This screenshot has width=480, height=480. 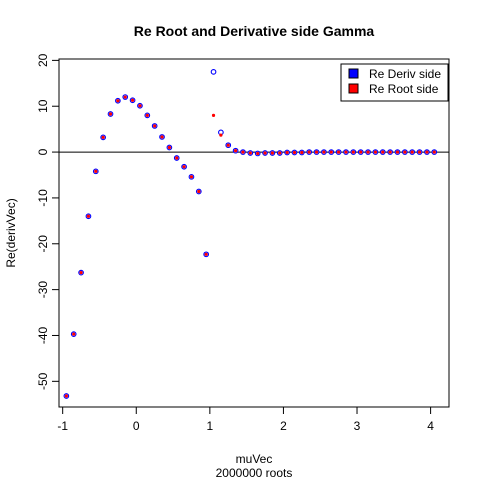 What do you see at coordinates (254, 459) in the screenshot?
I see `x-axis-label: muVec` at bounding box center [254, 459].